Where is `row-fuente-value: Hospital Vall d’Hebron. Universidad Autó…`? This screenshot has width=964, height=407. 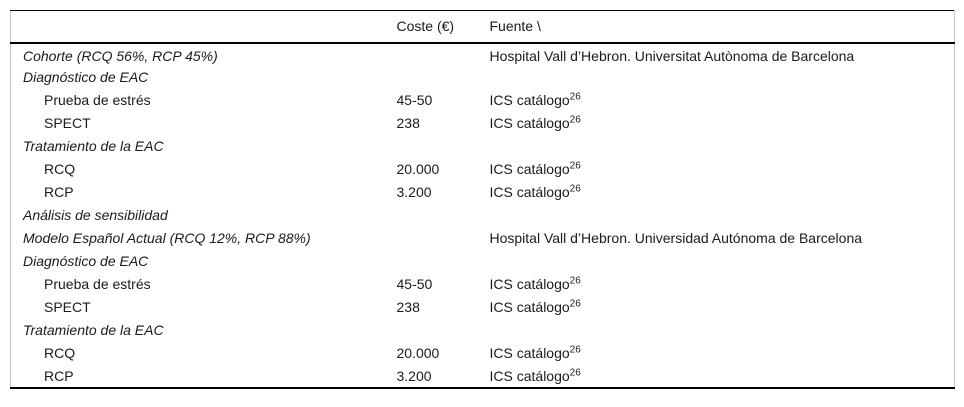
row-fuente-value: Hospital Vall d’Hebron. Universidad Autó… is located at coordinates (722, 238).